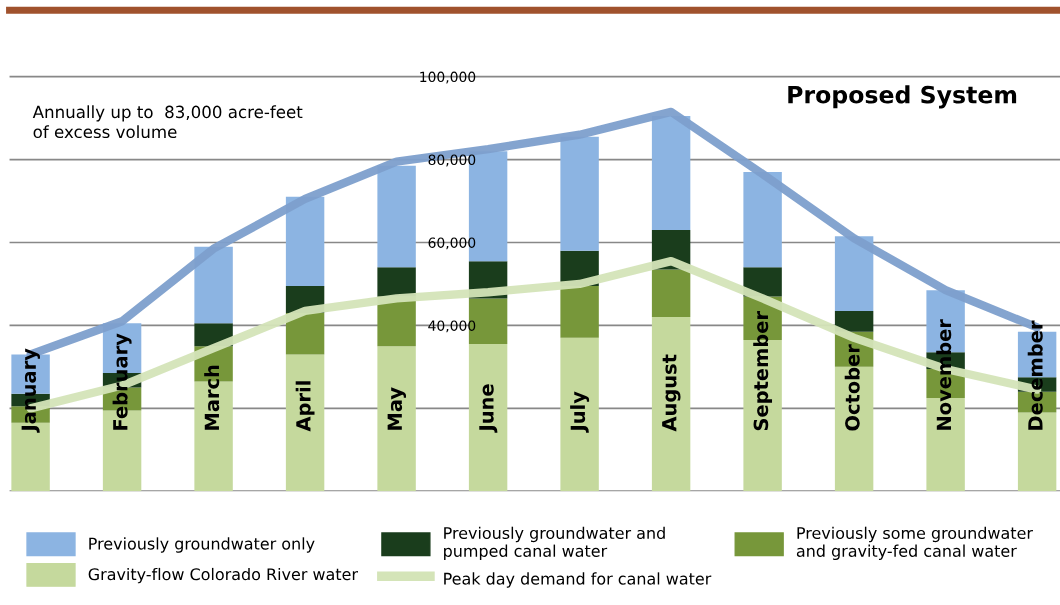 This screenshot has width=1060, height=605. Describe the element at coordinates (578, 580) in the screenshot. I see `legend-label: Peak day demand for canal water` at that location.